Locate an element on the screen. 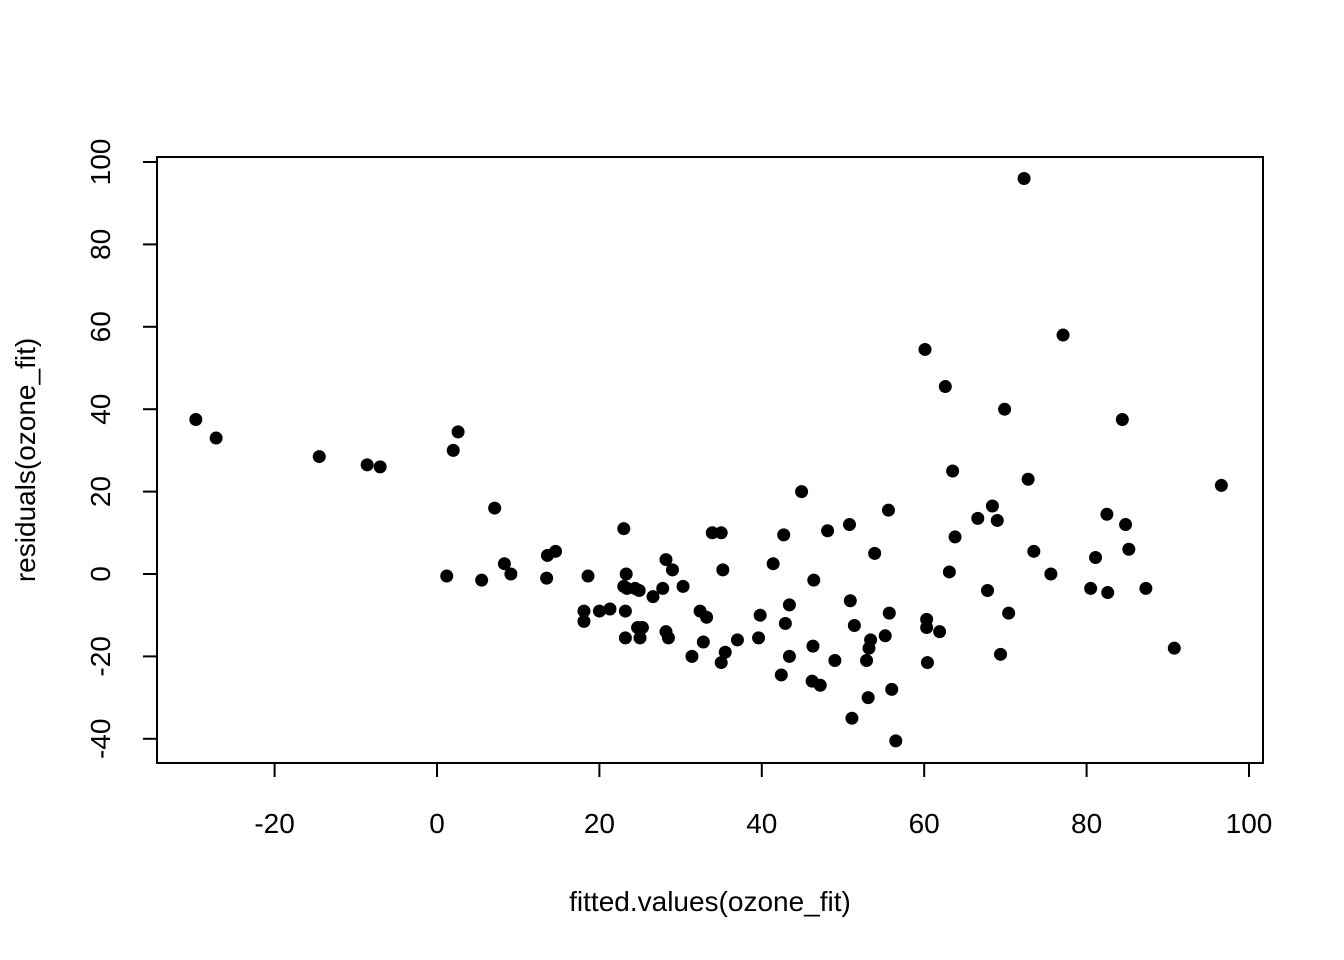 Image resolution: width=1344 pixels, height=960 pixels. x-tick-label: 60 is located at coordinates (924, 823).